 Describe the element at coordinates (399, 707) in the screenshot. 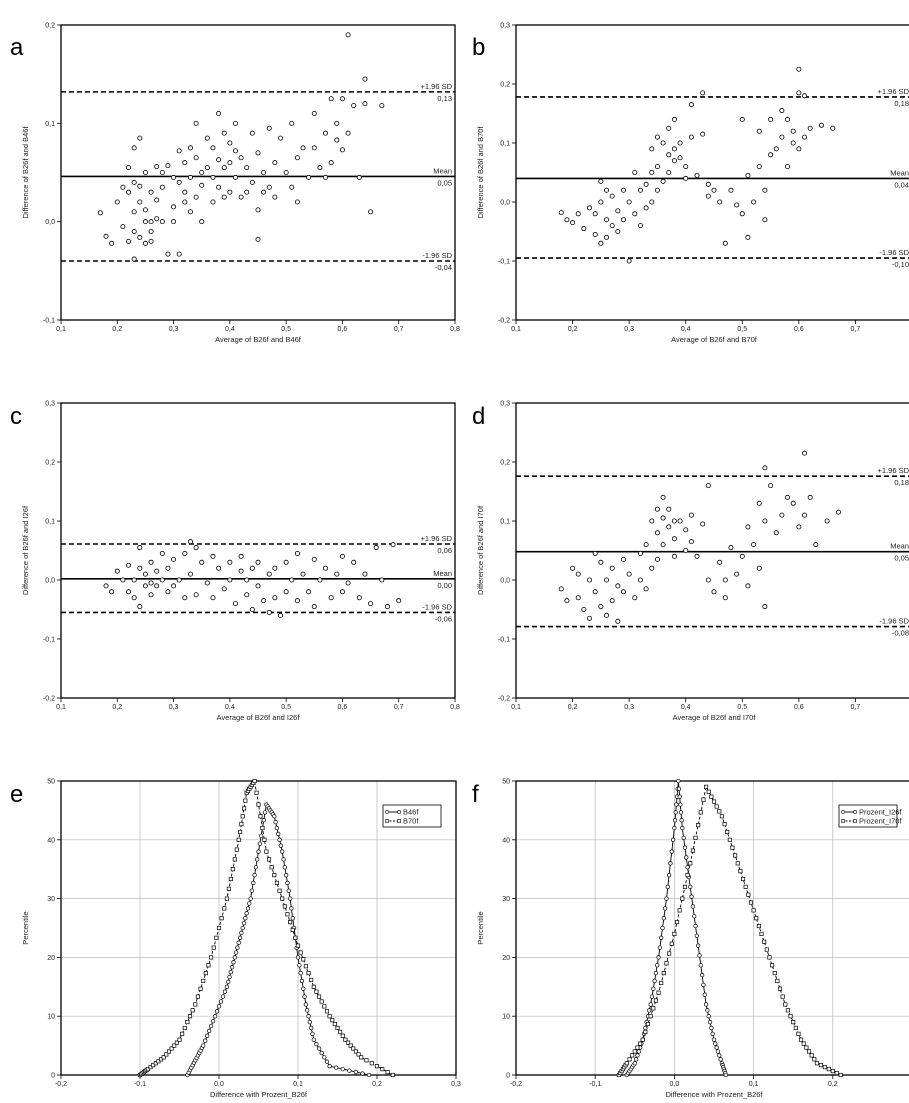

I see `x-tick-label: 0,7` at that location.